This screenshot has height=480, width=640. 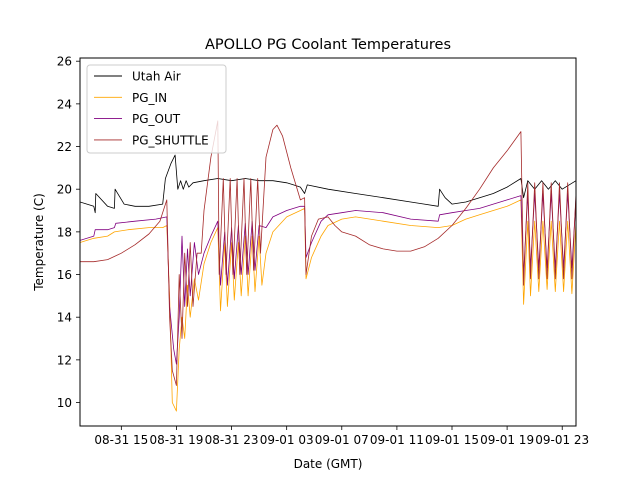 I want to click on x-axis-label: Date (GMT), so click(x=328, y=464).